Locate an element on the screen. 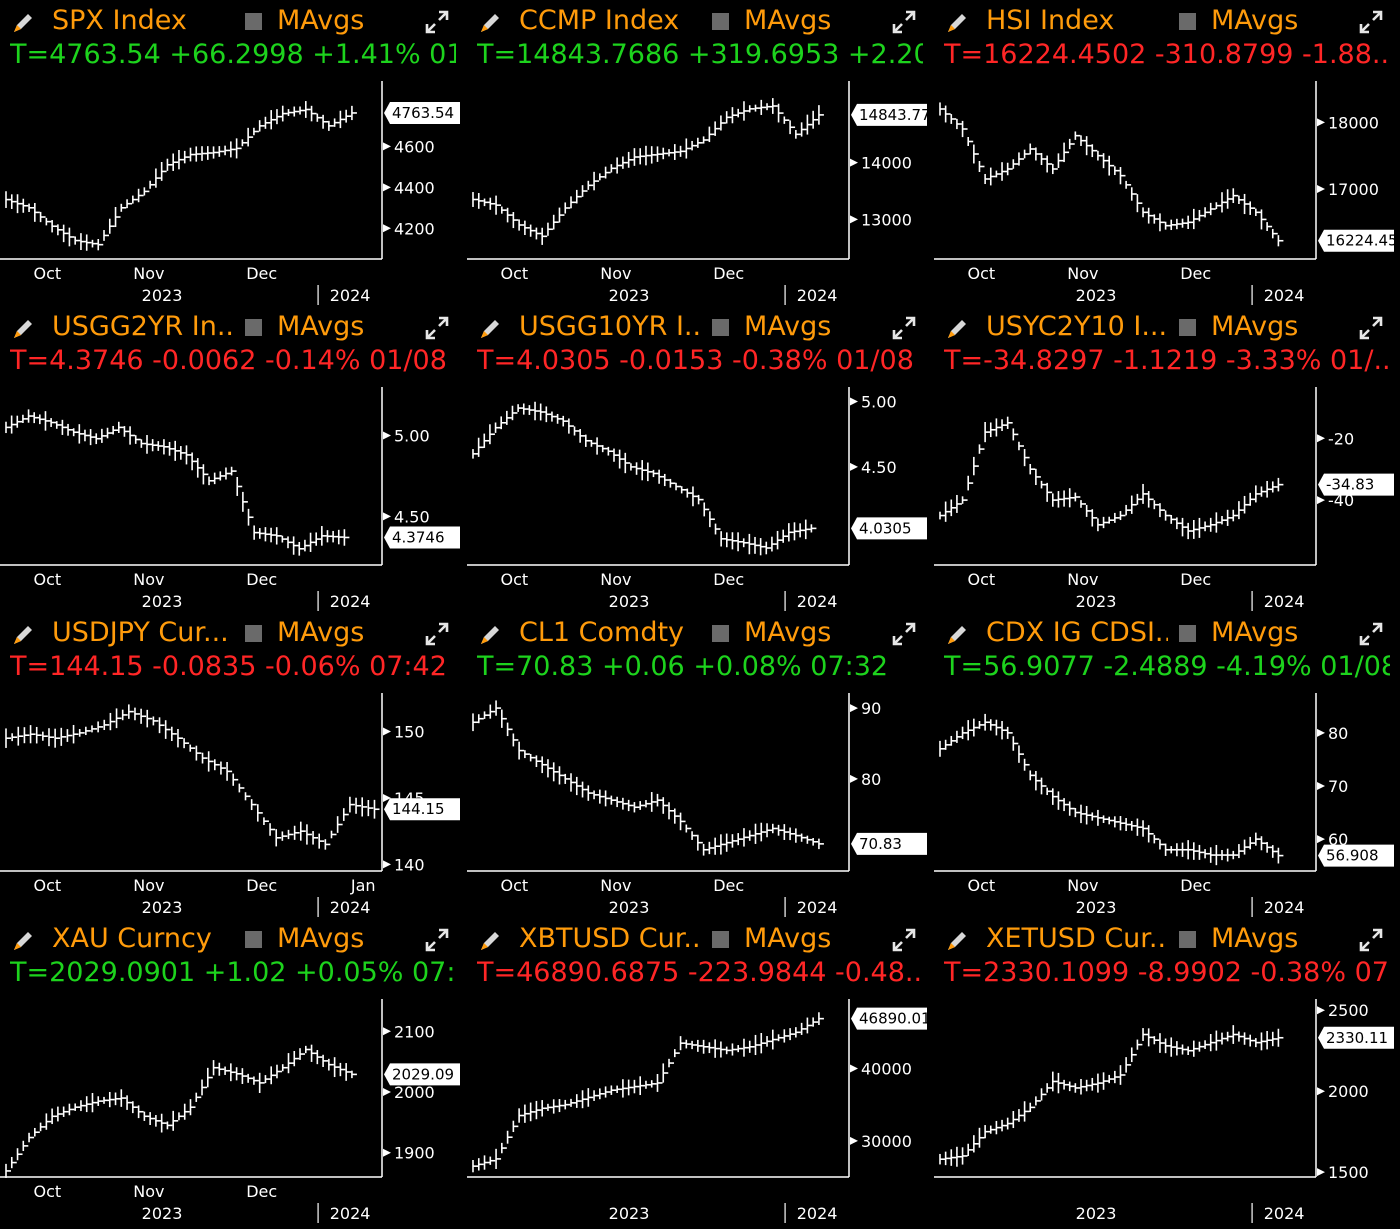 This screenshot has width=1400, height=1229. last-value-text: 4.0305 is located at coordinates (885, 528).